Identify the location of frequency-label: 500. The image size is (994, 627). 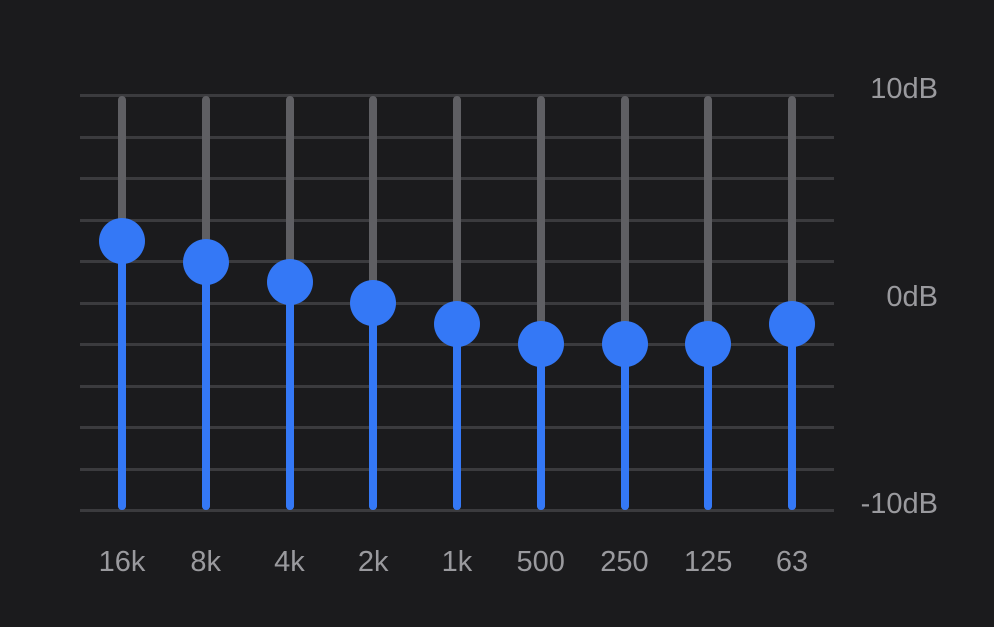
(540, 562).